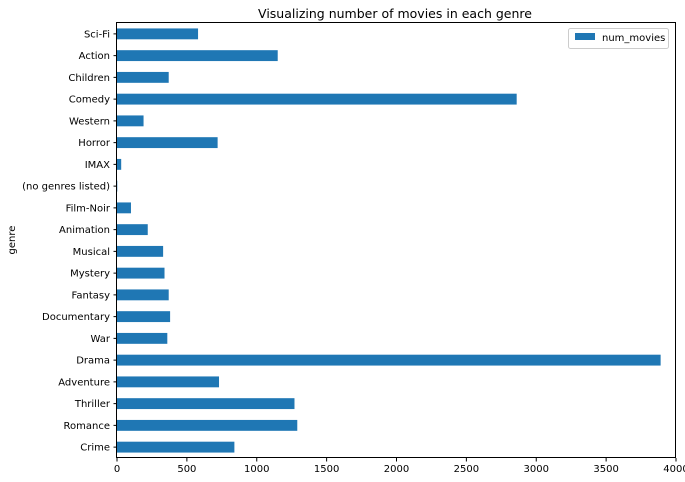  What do you see at coordinates (95, 448) in the screenshot?
I see `y-tick-label: Crime` at bounding box center [95, 448].